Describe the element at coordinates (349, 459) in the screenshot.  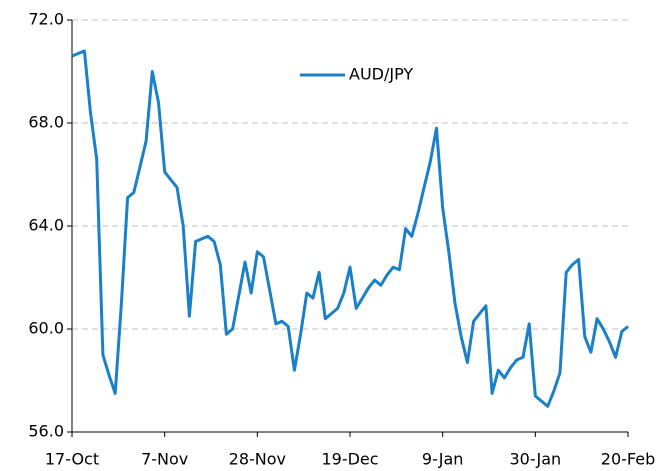
I see `x-tick-label: 19-Dec` at that location.